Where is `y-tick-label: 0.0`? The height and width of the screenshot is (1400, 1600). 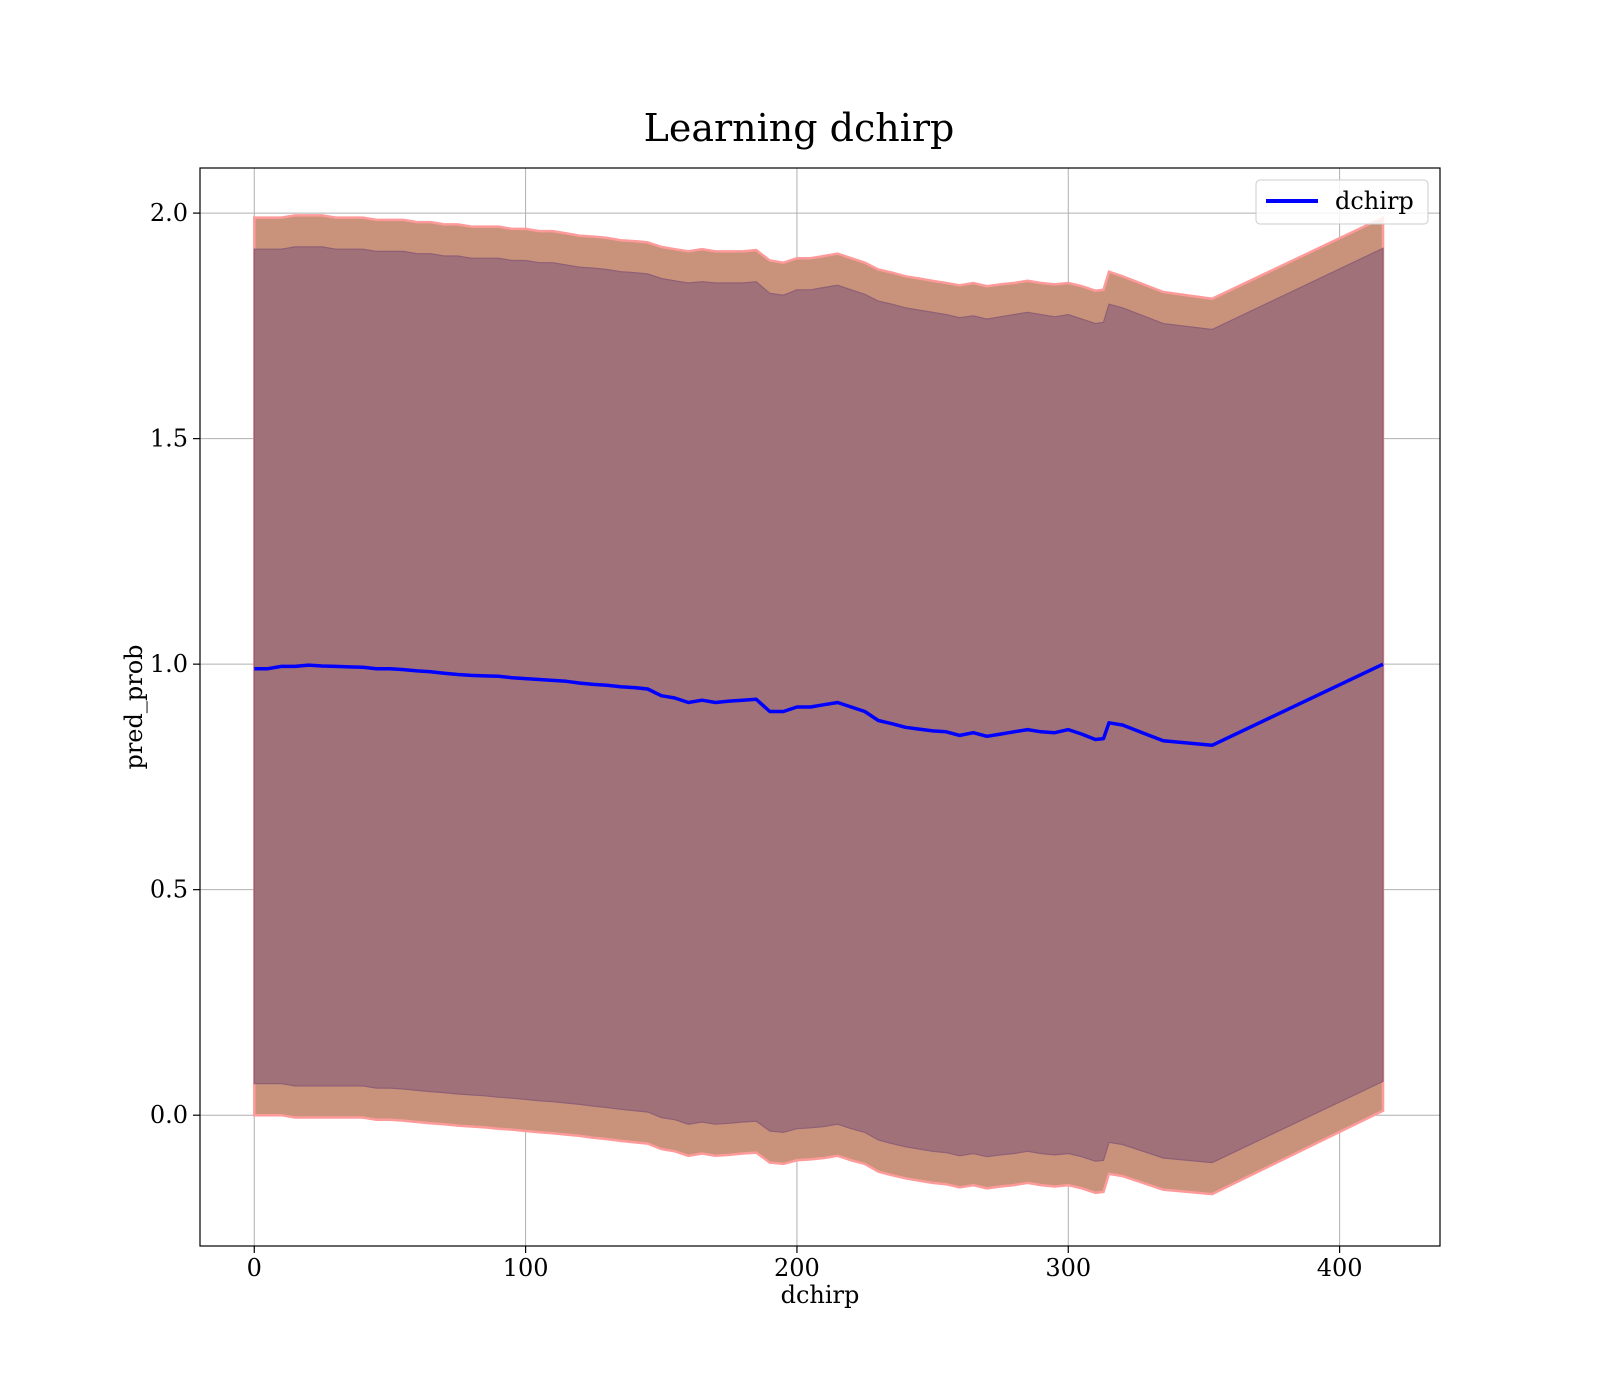 y-tick-label: 0.0 is located at coordinates (169, 1115).